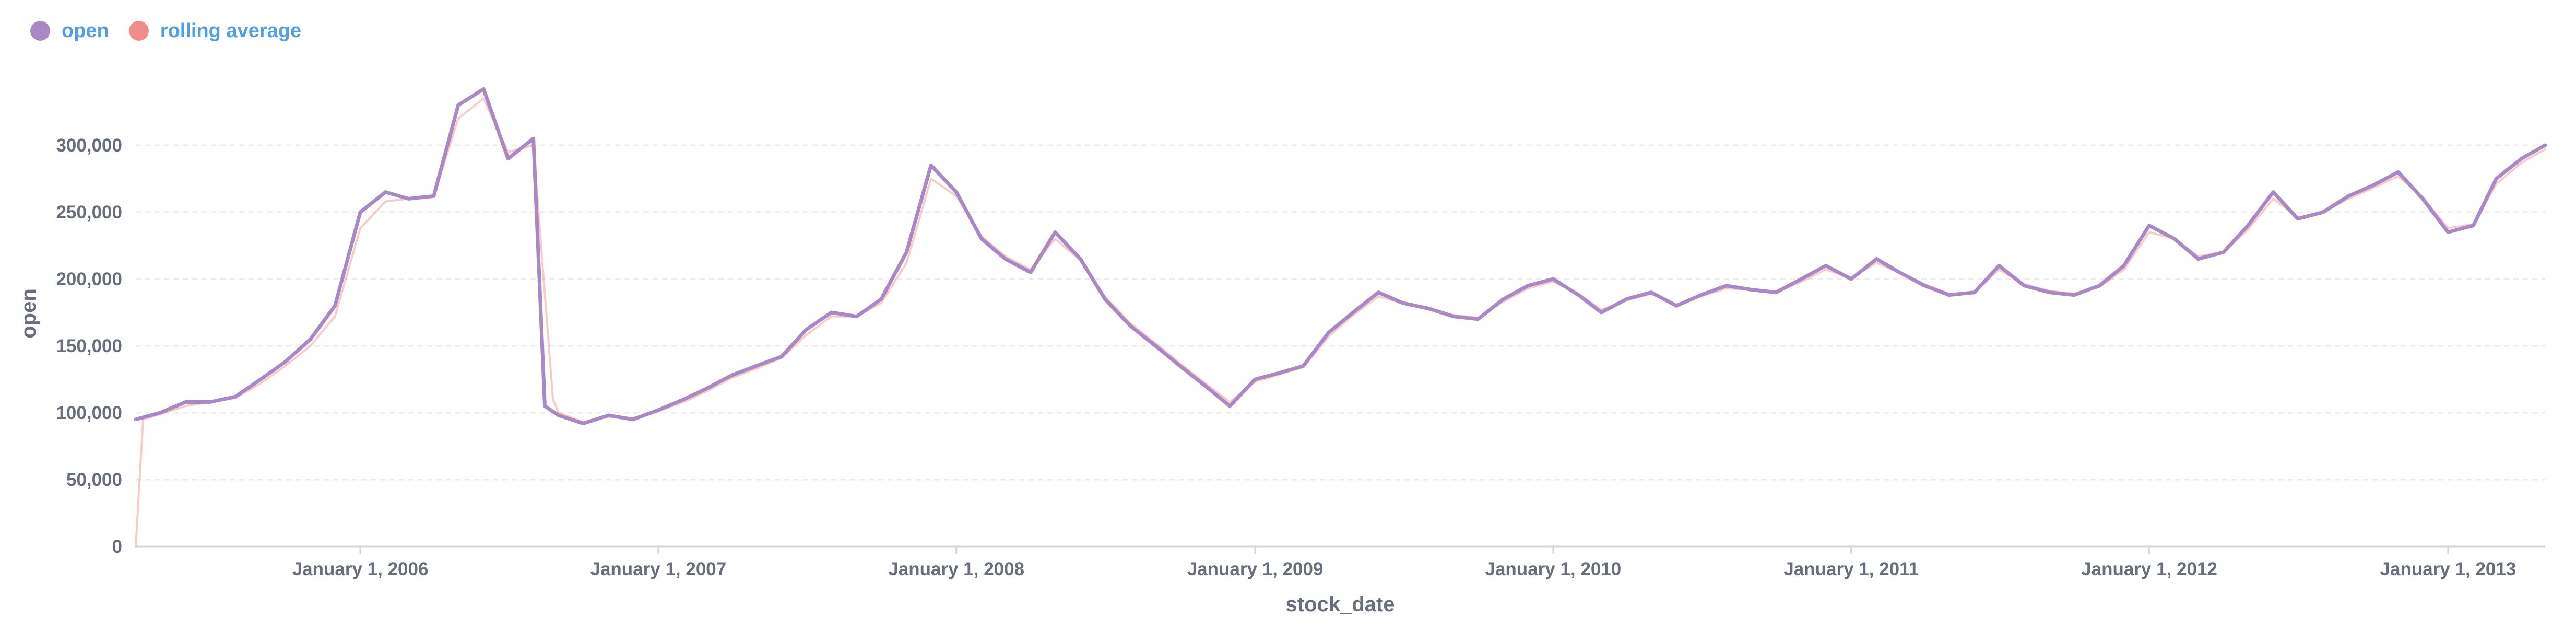 This screenshot has height=628, width=2576. Describe the element at coordinates (2149, 569) in the screenshot. I see `x-tick-label: January 1, 2012` at that location.